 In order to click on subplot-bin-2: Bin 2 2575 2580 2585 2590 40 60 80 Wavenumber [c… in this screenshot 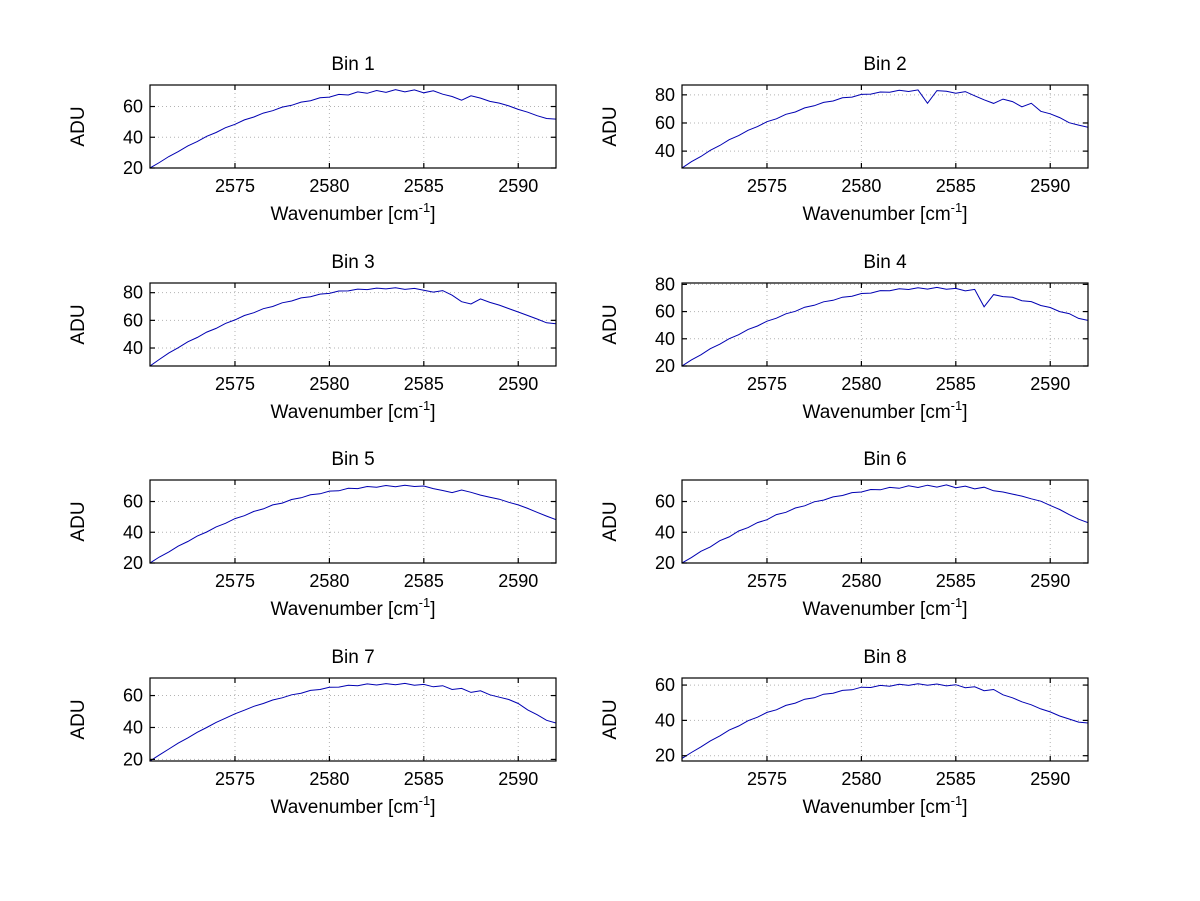, I will do `click(844, 139)`.